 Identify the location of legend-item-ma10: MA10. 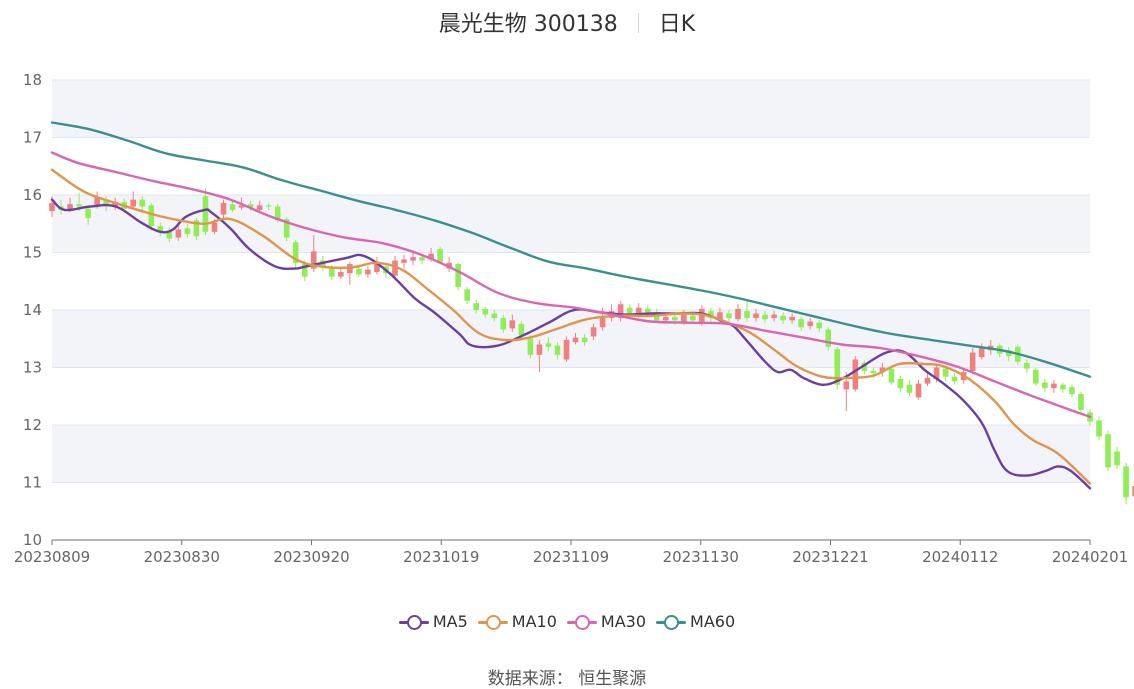
(517, 621).